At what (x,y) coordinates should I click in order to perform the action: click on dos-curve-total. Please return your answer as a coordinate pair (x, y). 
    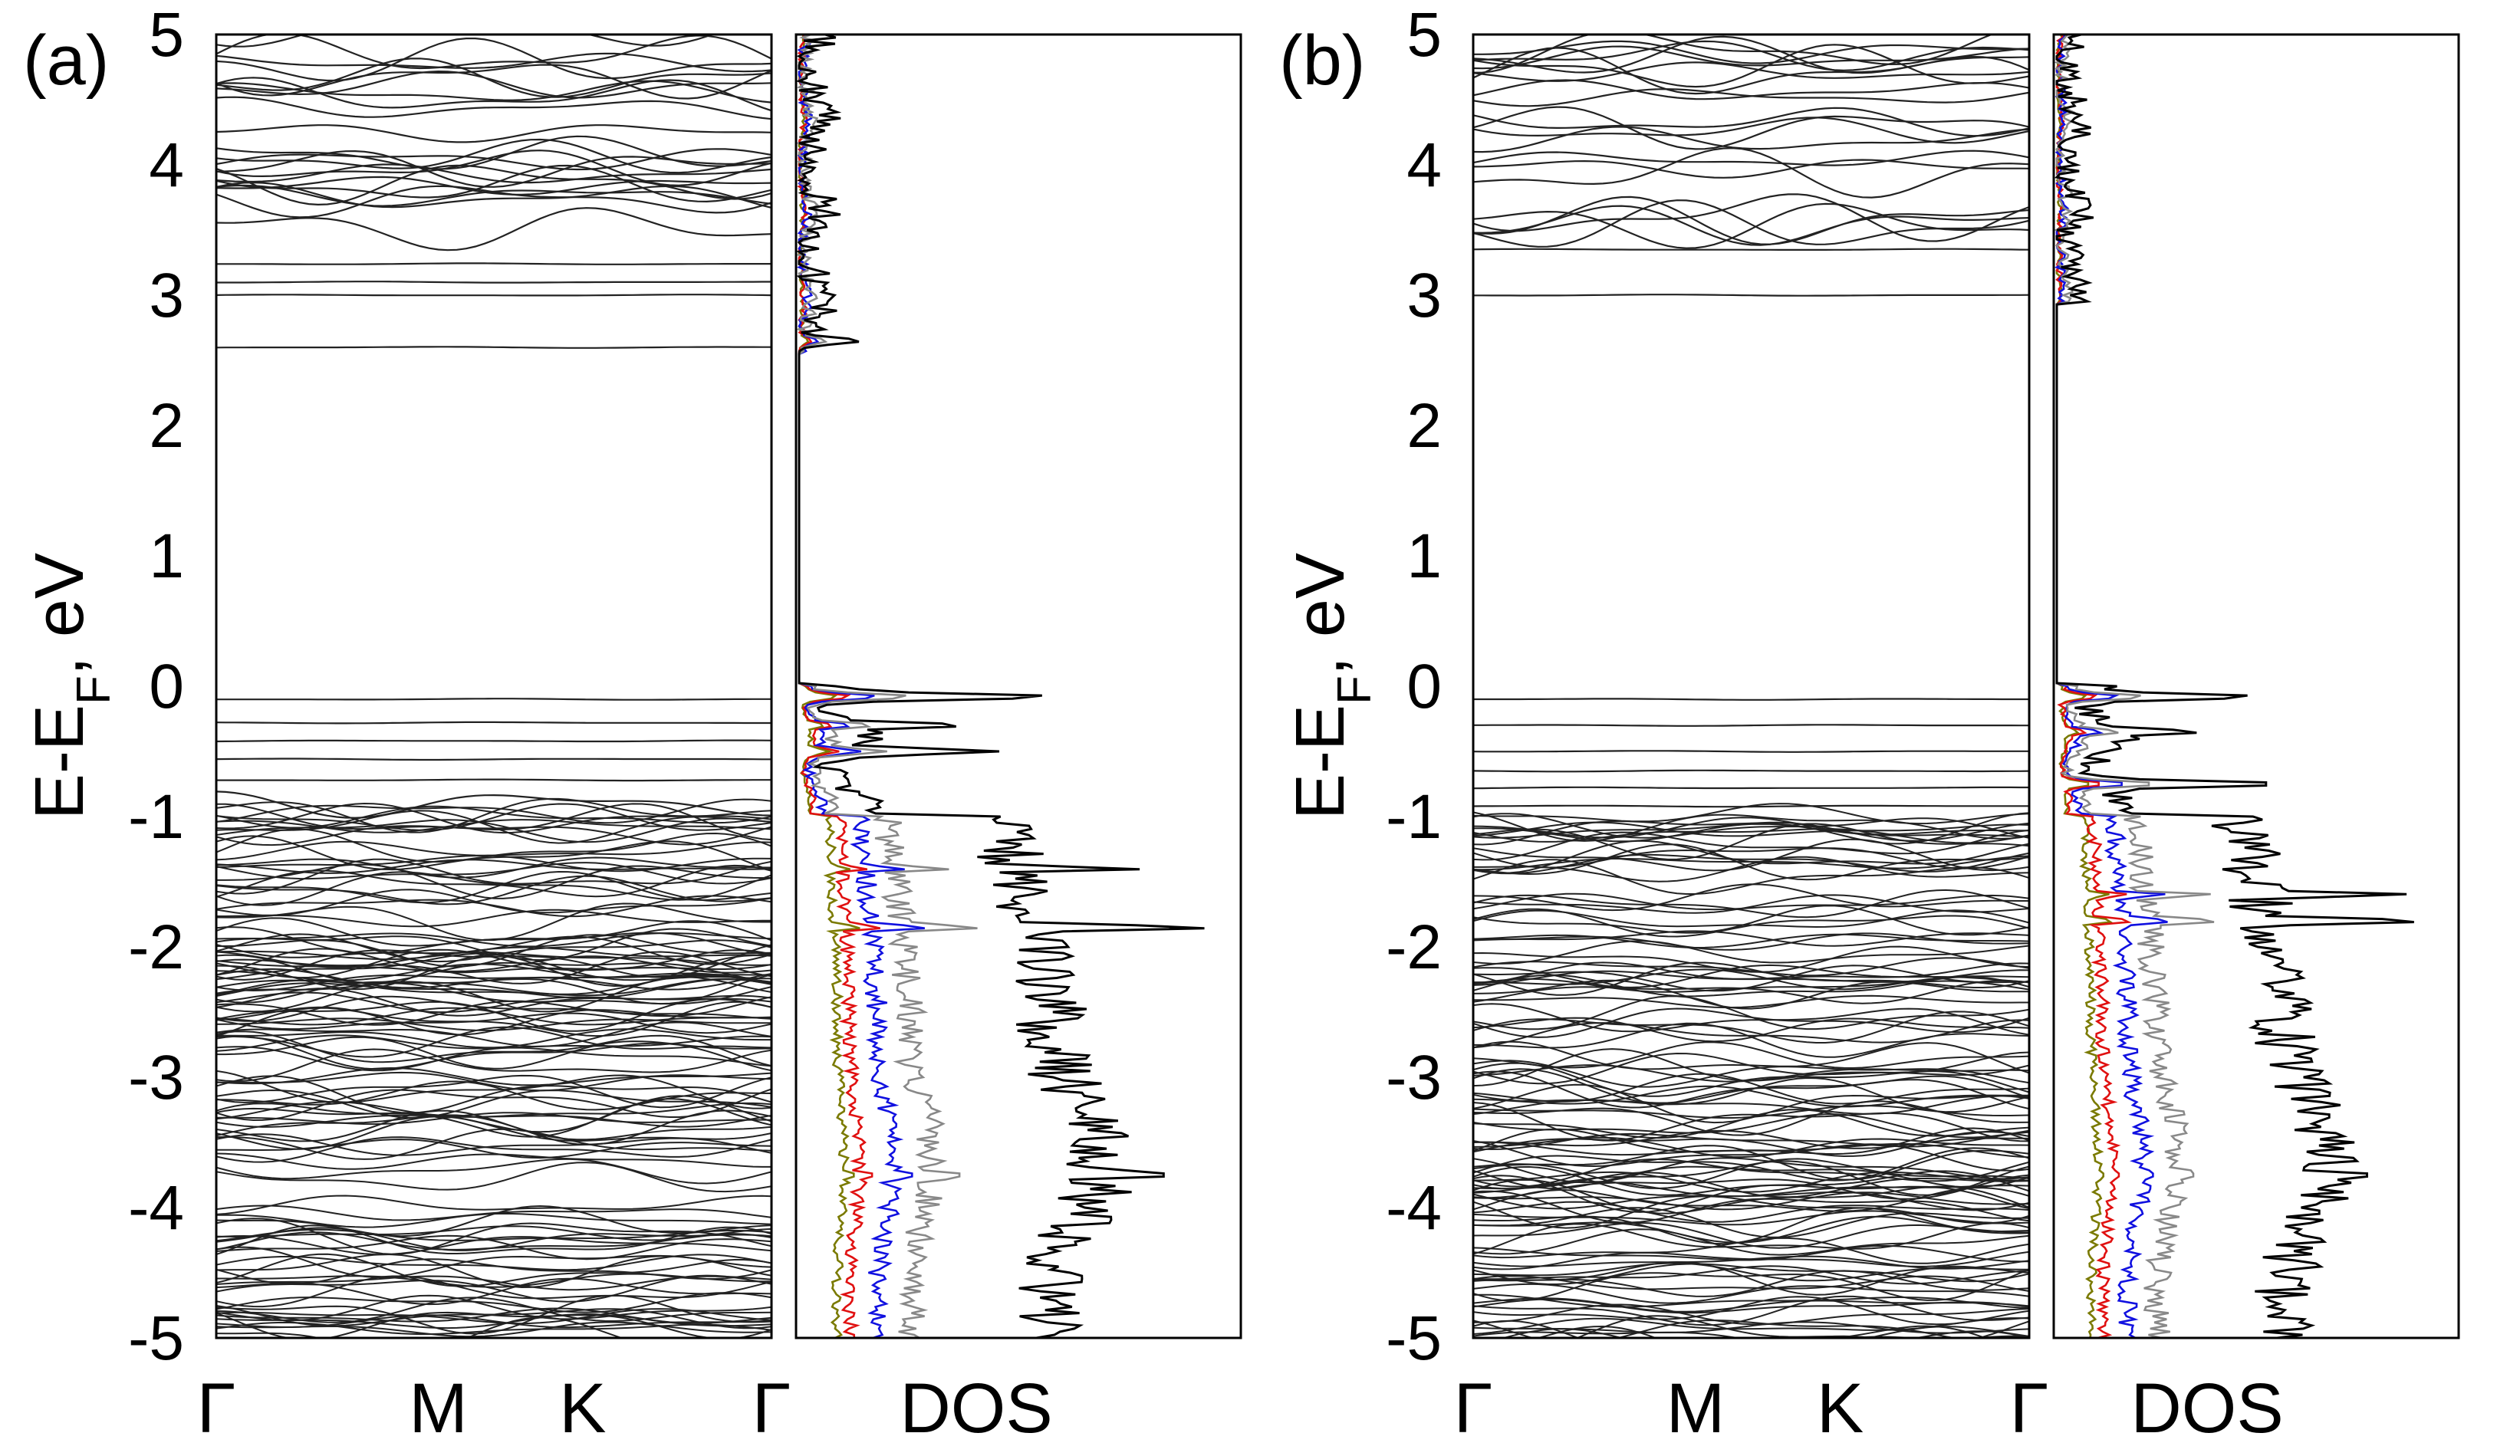
    Looking at the image, I should click on (1000, 686).